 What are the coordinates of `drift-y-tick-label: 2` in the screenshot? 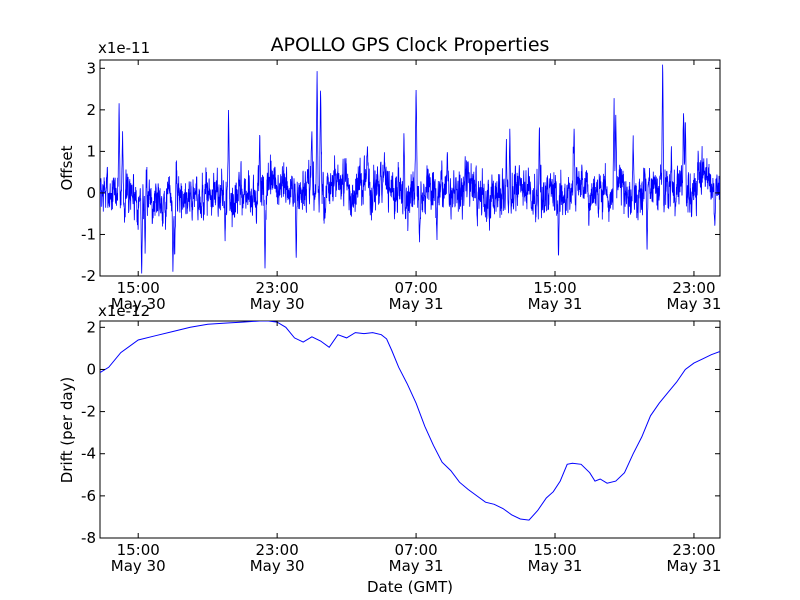 It's located at (91, 327).